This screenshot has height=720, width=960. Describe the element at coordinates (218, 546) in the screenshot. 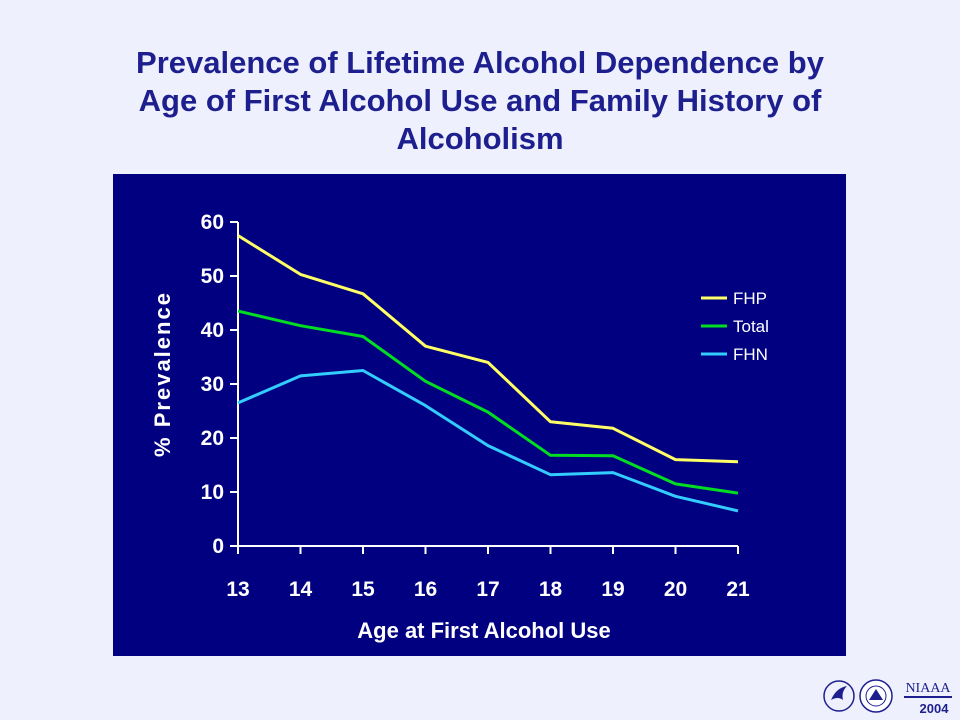

I see `y-tick-label: 0` at that location.